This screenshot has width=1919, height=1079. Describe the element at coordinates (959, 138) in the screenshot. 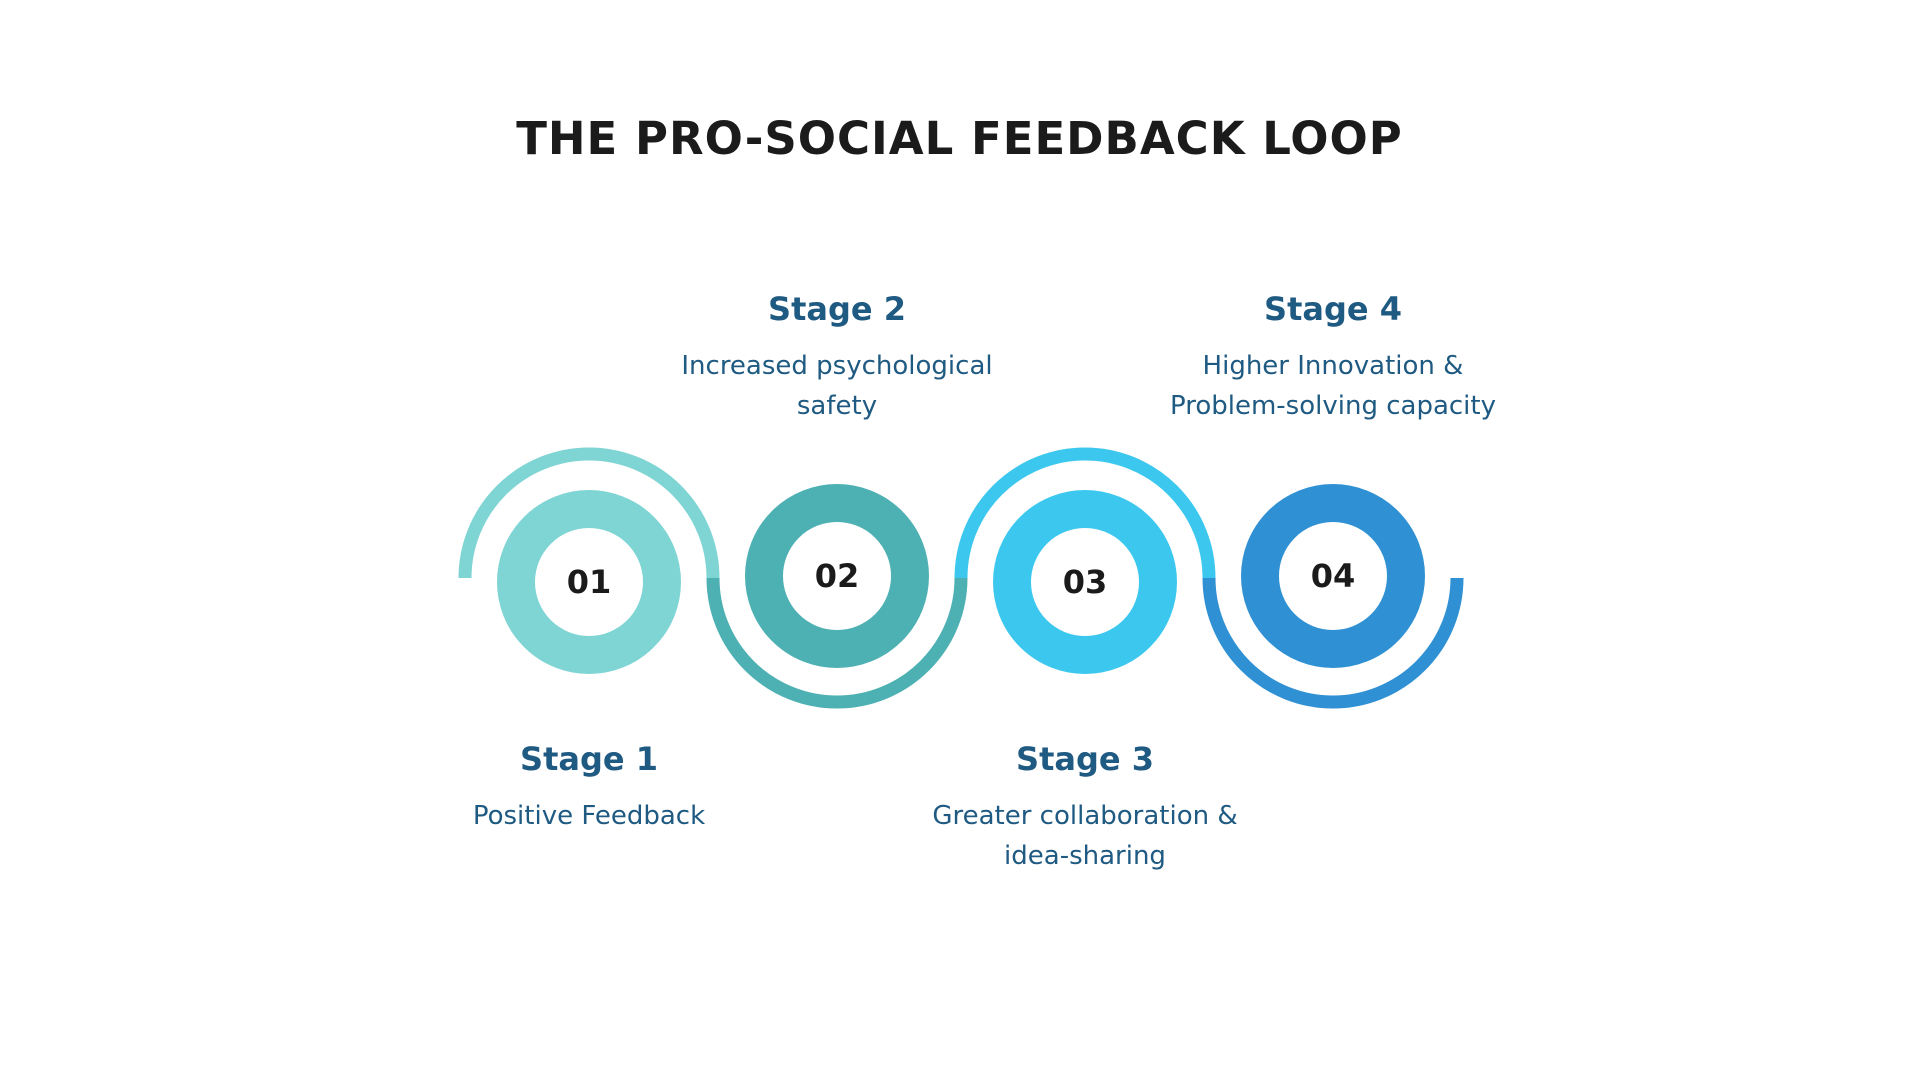

I see `diagram-title: THE PRO-SOCIAL FEEDBACK LOOP` at that location.